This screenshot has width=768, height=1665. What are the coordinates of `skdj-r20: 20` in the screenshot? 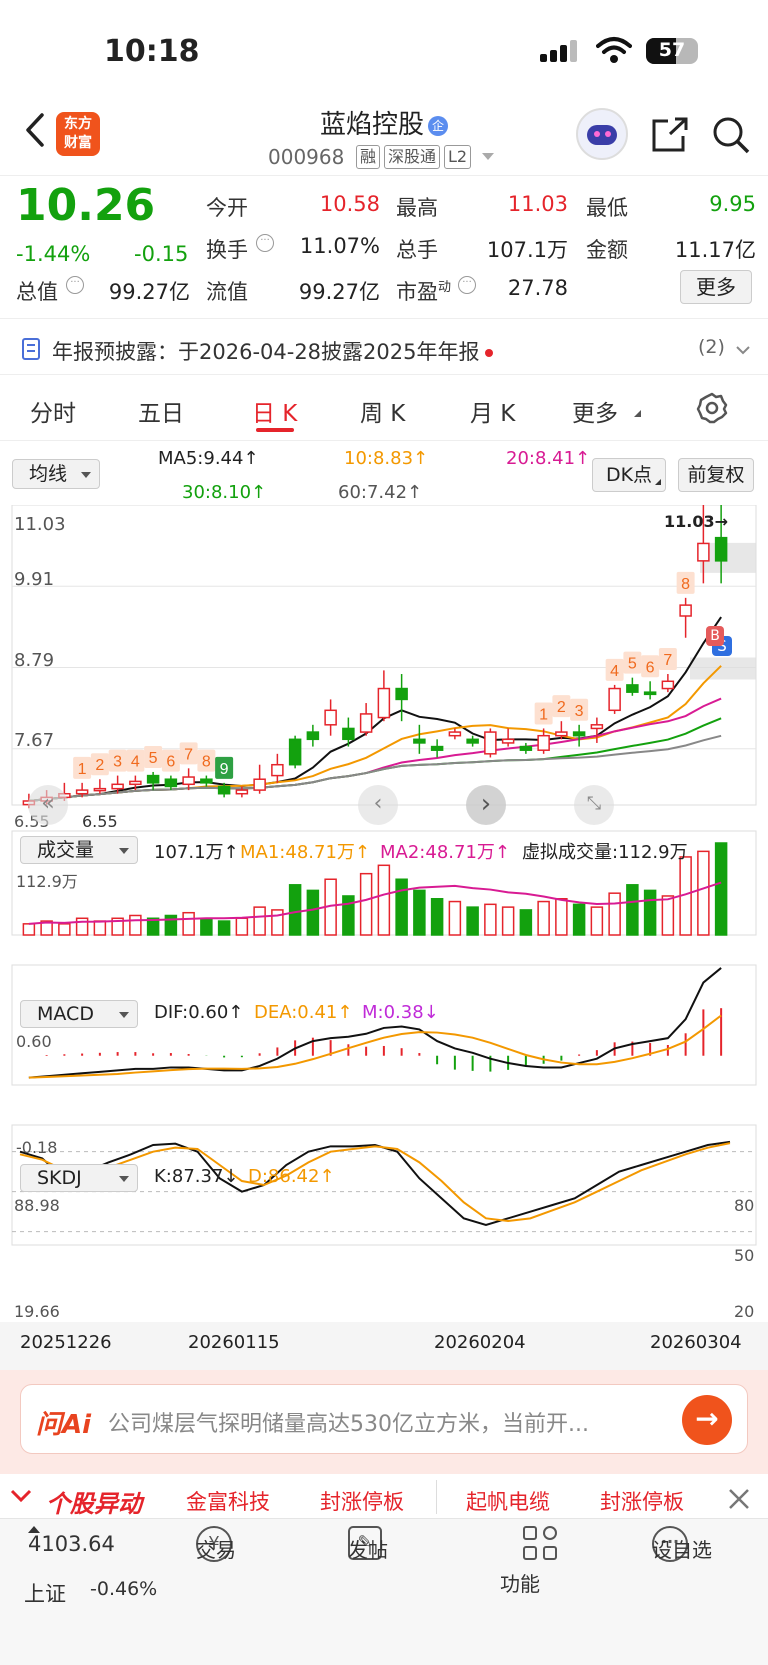 It's located at (744, 1311).